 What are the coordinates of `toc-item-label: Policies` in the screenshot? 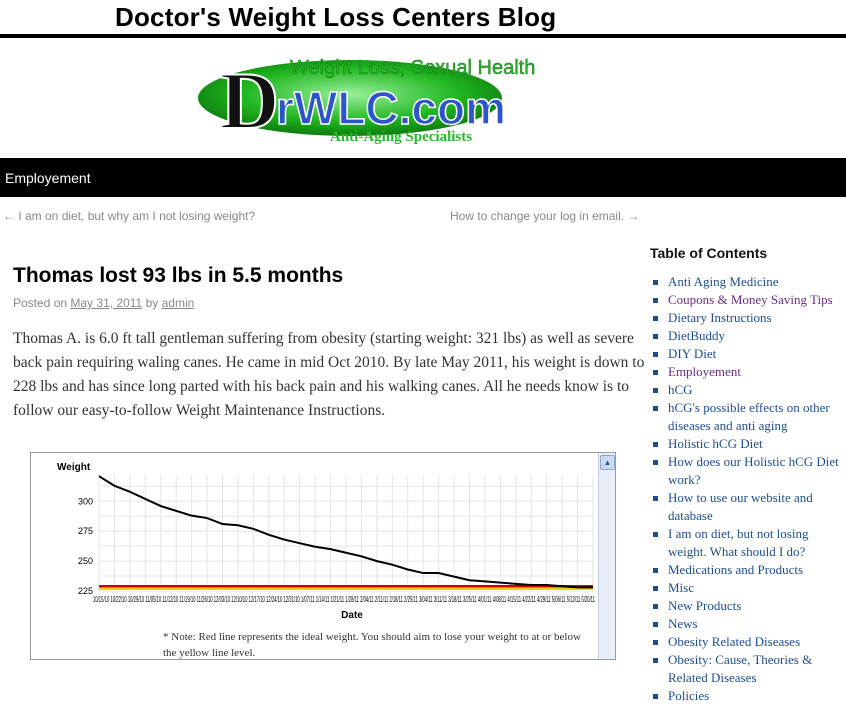 It's located at (689, 695).